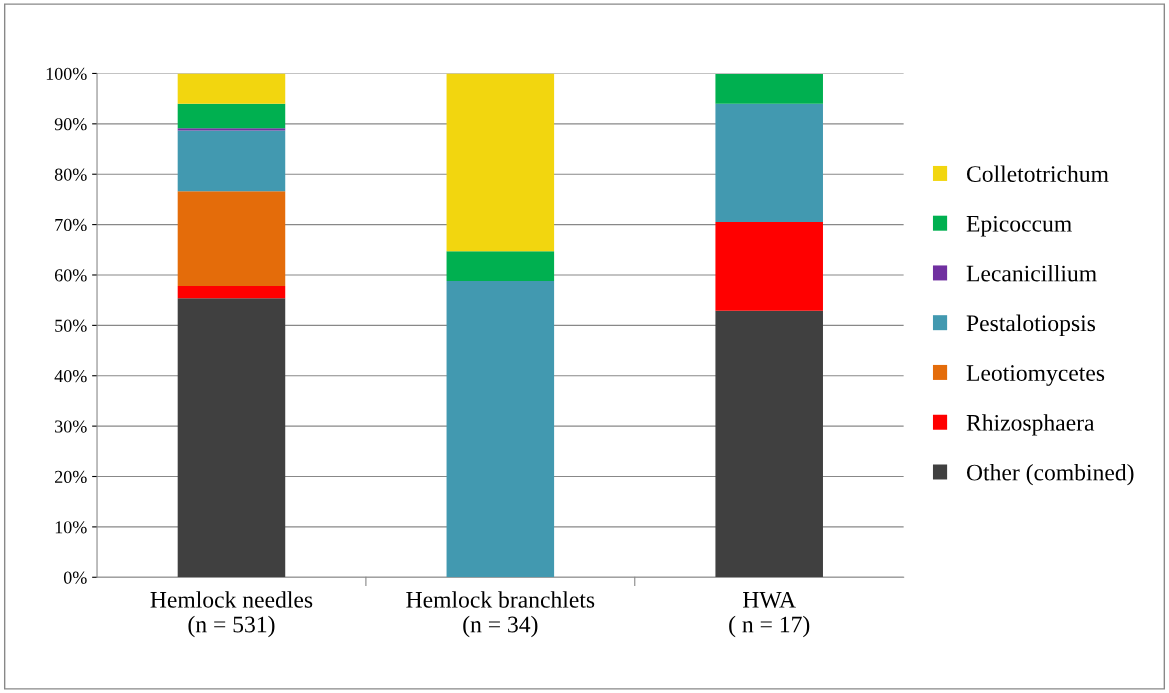  I want to click on y-tick-label: 10%, so click(71, 527).